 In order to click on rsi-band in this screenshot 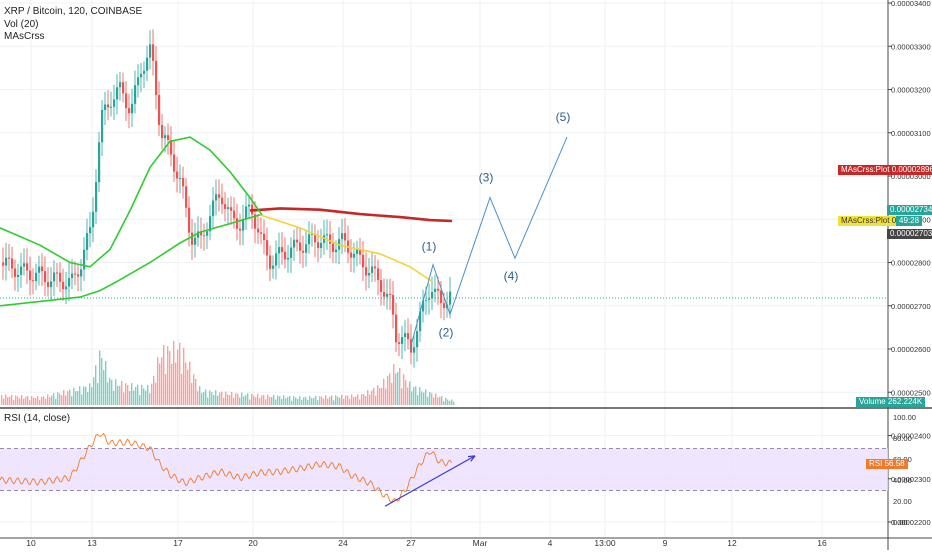, I will do `click(444, 469)`.